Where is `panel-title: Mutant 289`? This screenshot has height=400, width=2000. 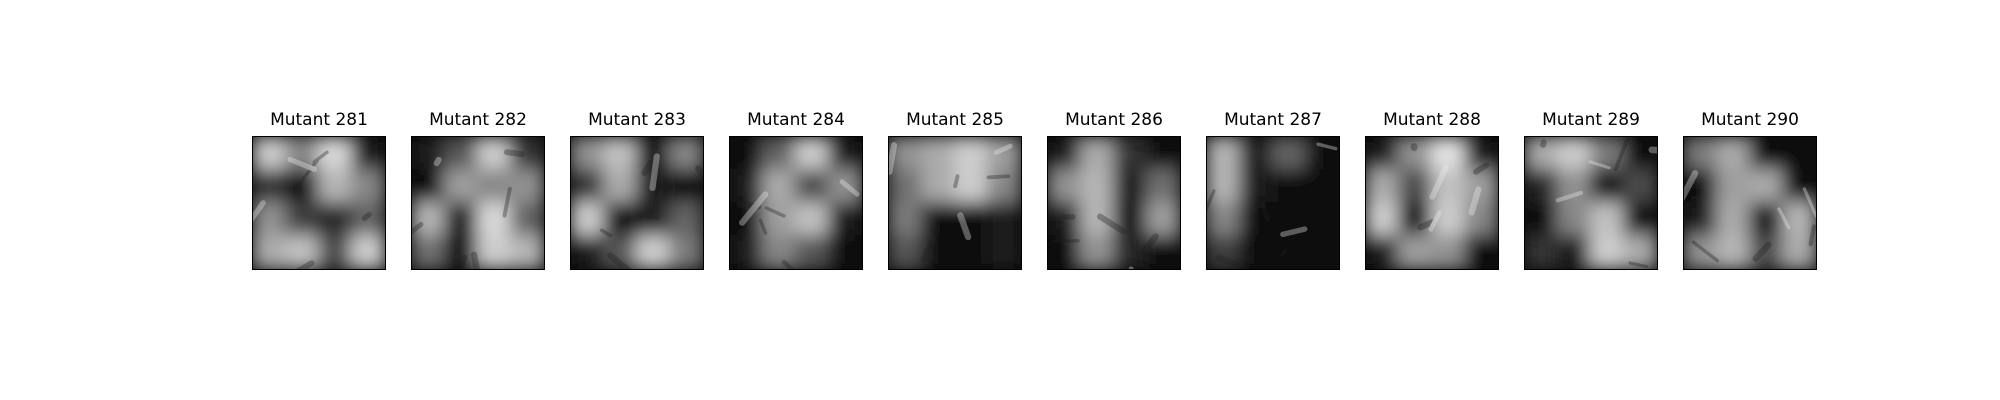
panel-title: Mutant 289 is located at coordinates (1591, 120).